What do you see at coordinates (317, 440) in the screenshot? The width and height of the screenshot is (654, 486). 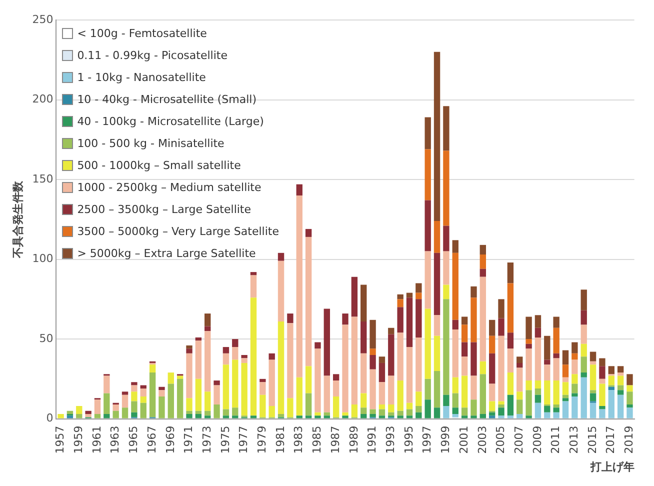 I see `x-tick-label: 1985` at bounding box center [317, 440].